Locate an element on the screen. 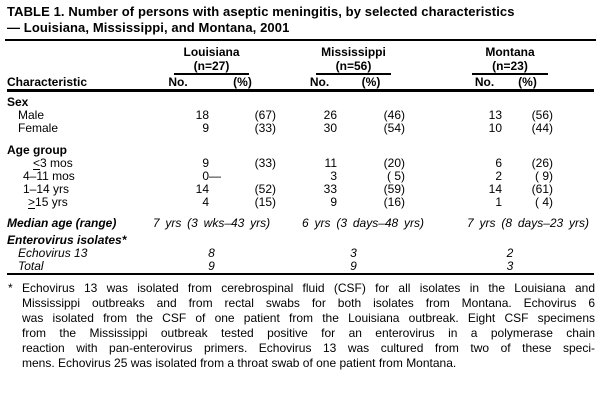 The width and height of the screenshot is (601, 405). cell-median-mississippi: 6 yrs (3 days–48 yrs) is located at coordinates (363, 223).